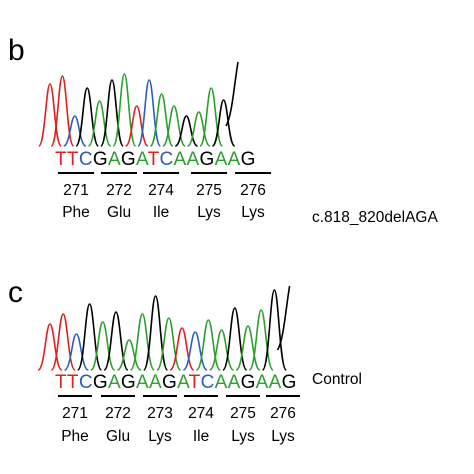 This screenshot has width=474, height=474. I want to click on control-note: Control, so click(337, 379).